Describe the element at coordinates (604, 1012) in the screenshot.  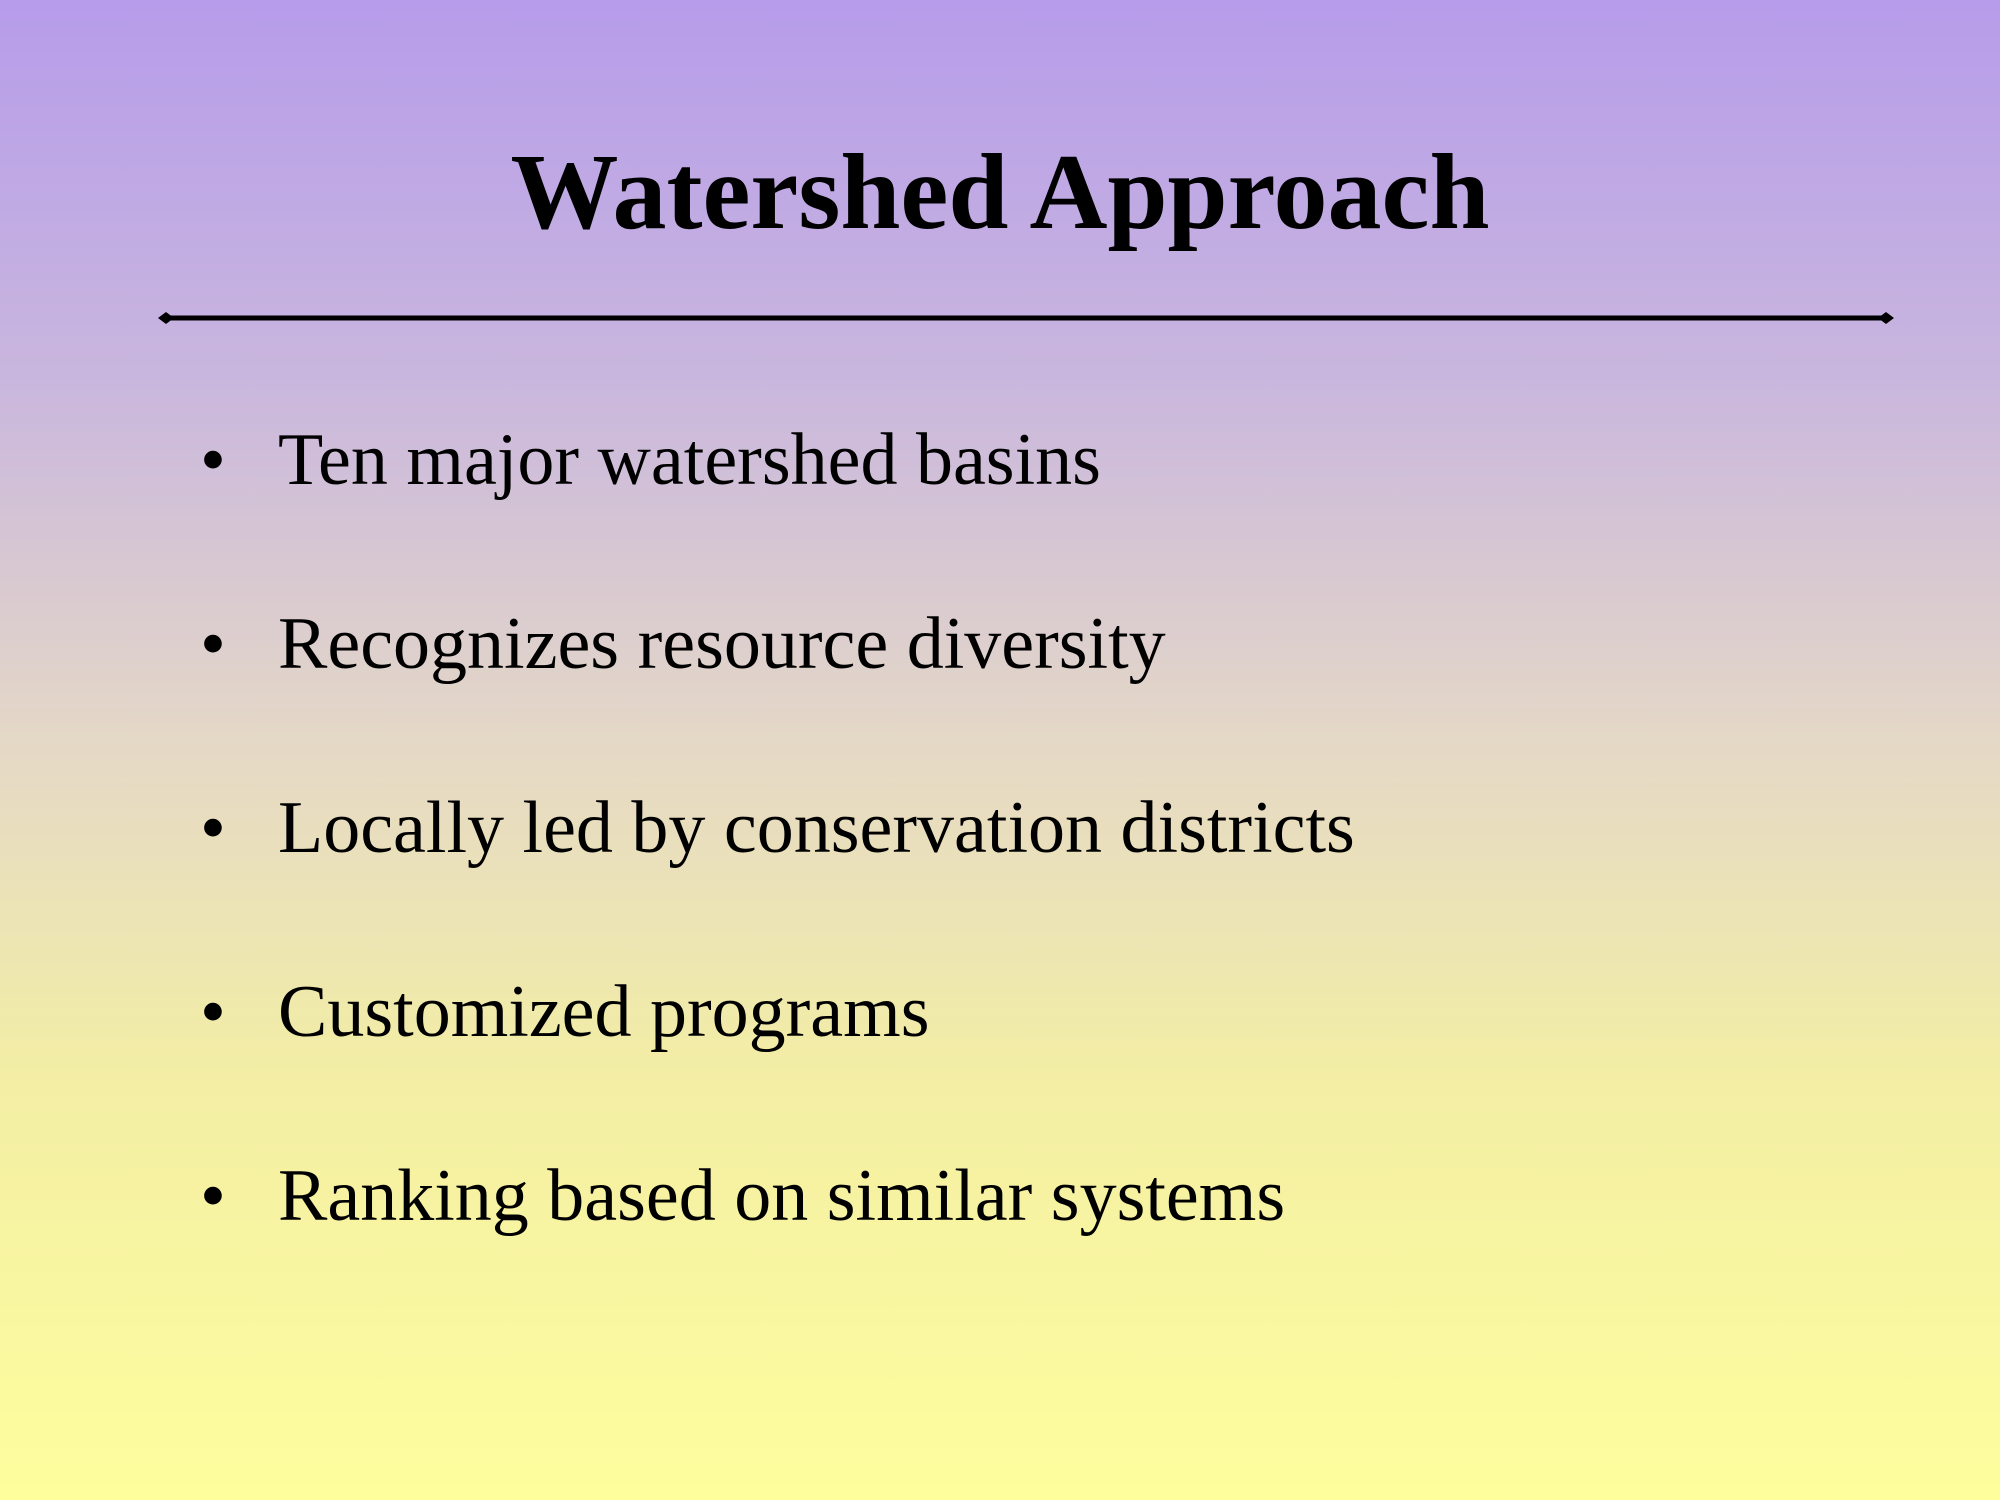
I see `bullet-text: Customized programs` at that location.